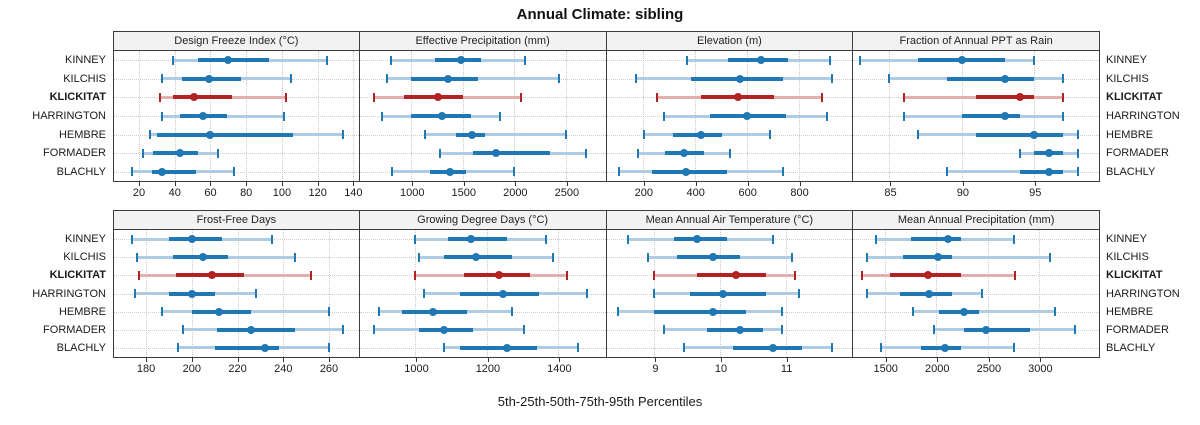 The height and width of the screenshot is (425, 1200). What do you see at coordinates (1130, 134) in the screenshot?
I see `site-label-right: HEMBRE` at bounding box center [1130, 134].